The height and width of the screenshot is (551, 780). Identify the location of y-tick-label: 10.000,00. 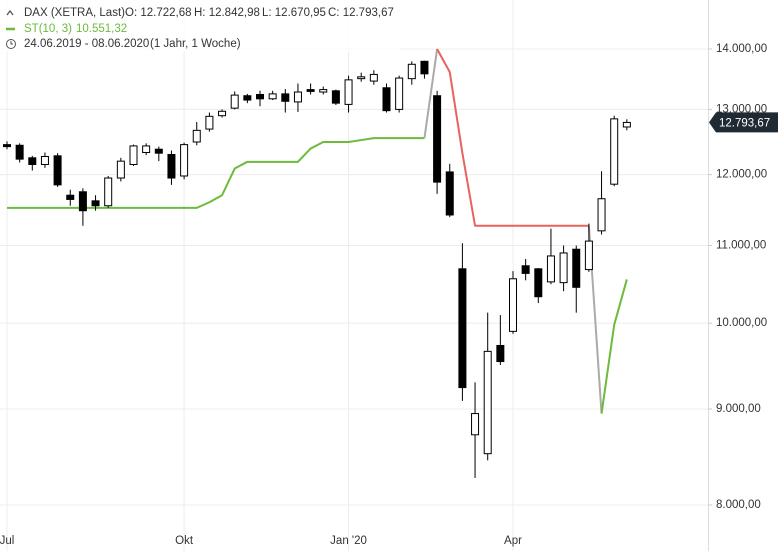
(741, 323).